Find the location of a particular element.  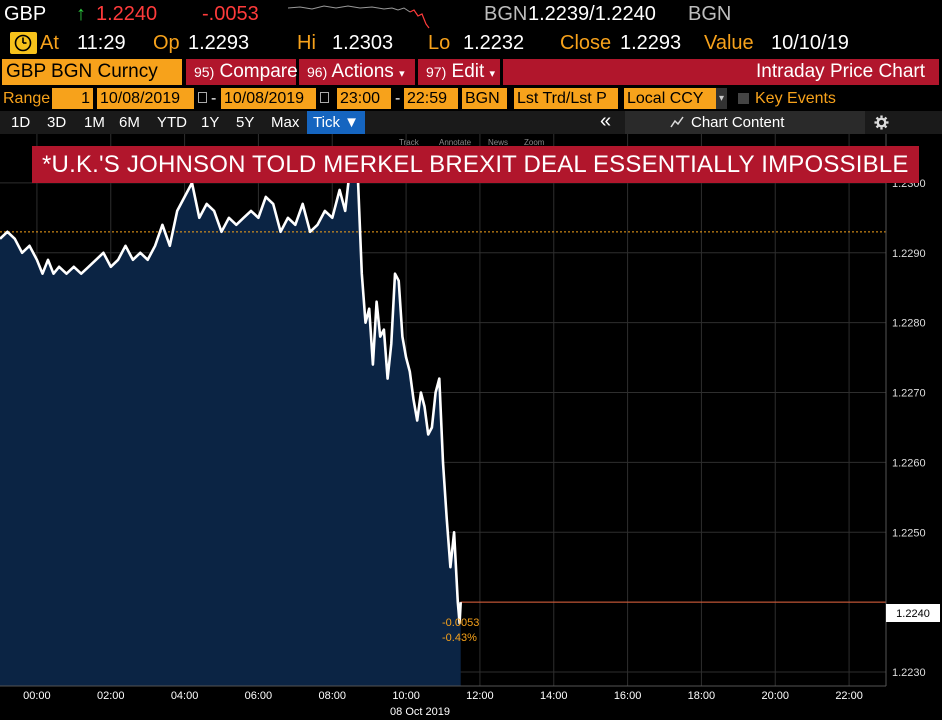

net-change: -.0053 is located at coordinates (230, 14).